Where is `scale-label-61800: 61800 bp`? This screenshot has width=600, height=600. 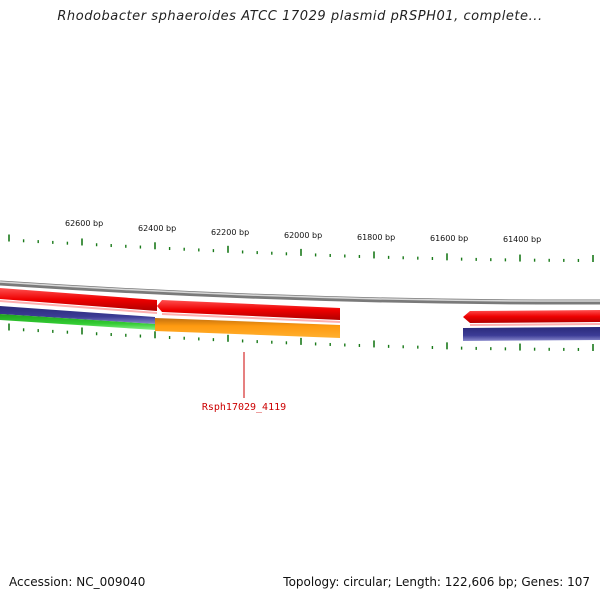 scale-label-61800: 61800 bp is located at coordinates (376, 237).